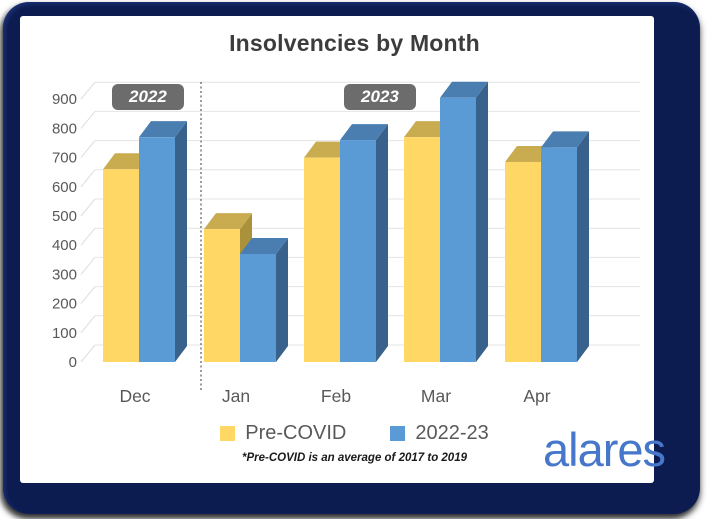 This screenshot has height=519, width=709. I want to click on bar-top-2022-23-apr, so click(565, 139).